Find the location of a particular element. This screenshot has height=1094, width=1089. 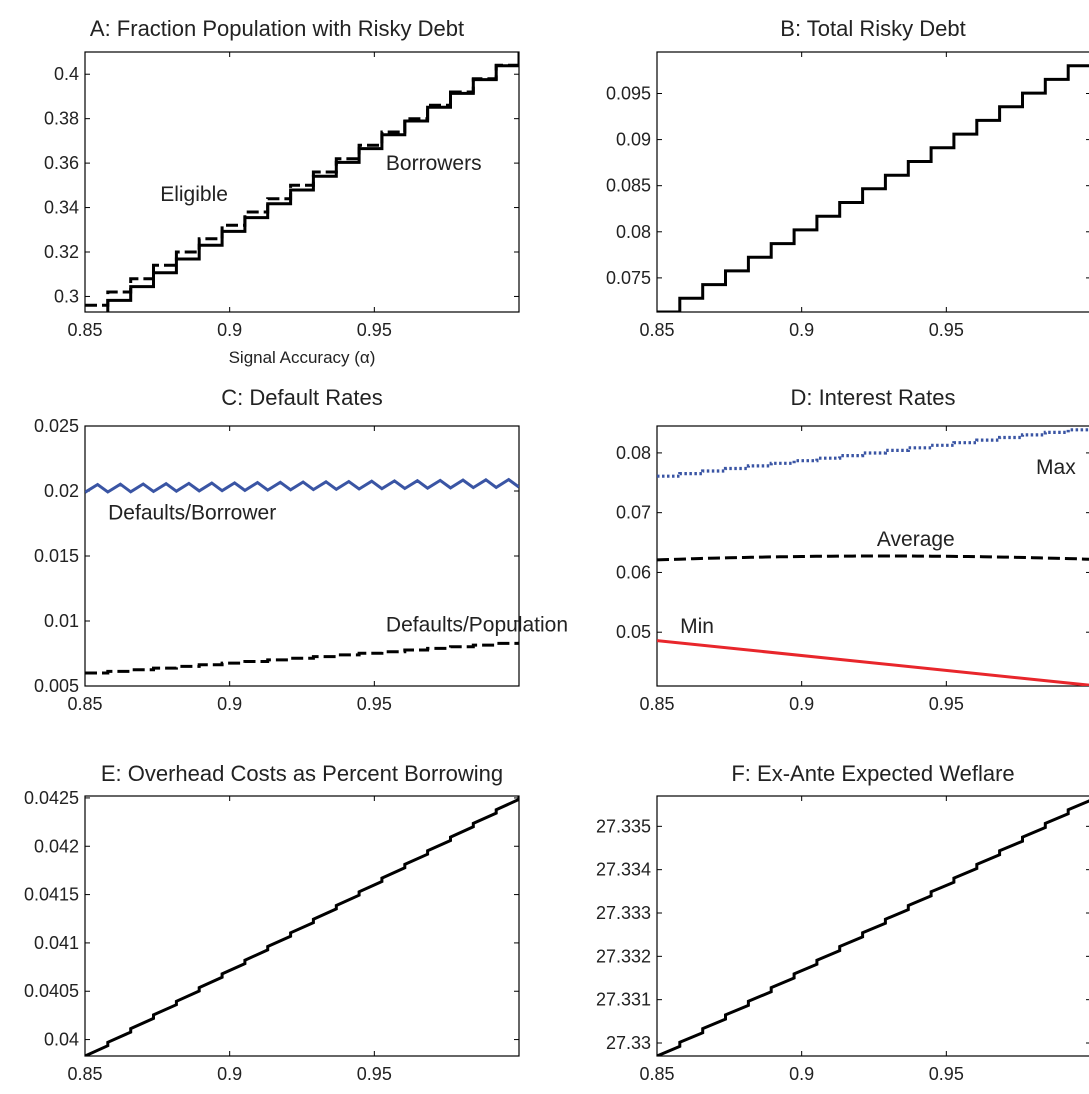

panel-a-annotation-eligible: Eligible is located at coordinates (194, 194).